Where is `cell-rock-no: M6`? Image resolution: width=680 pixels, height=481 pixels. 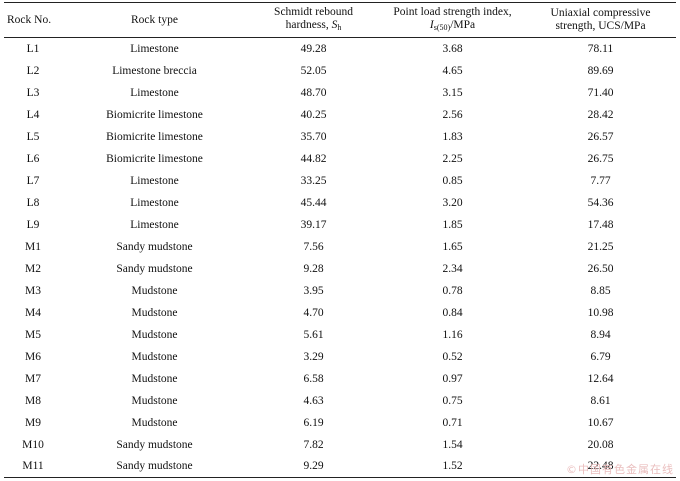 cell-rock-no: M6 is located at coordinates (33, 356).